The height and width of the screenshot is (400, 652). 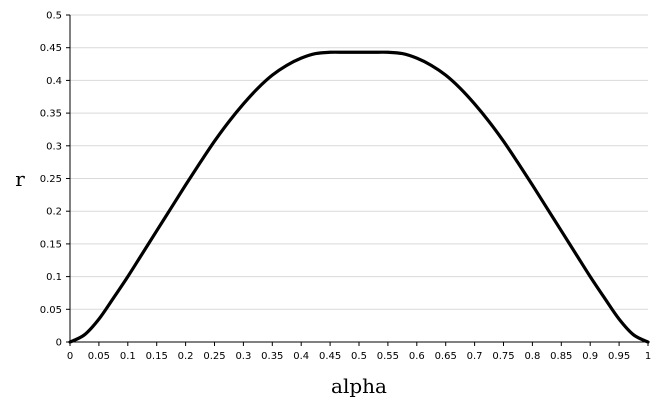 I want to click on x-tick-label: 0, so click(x=70, y=356).